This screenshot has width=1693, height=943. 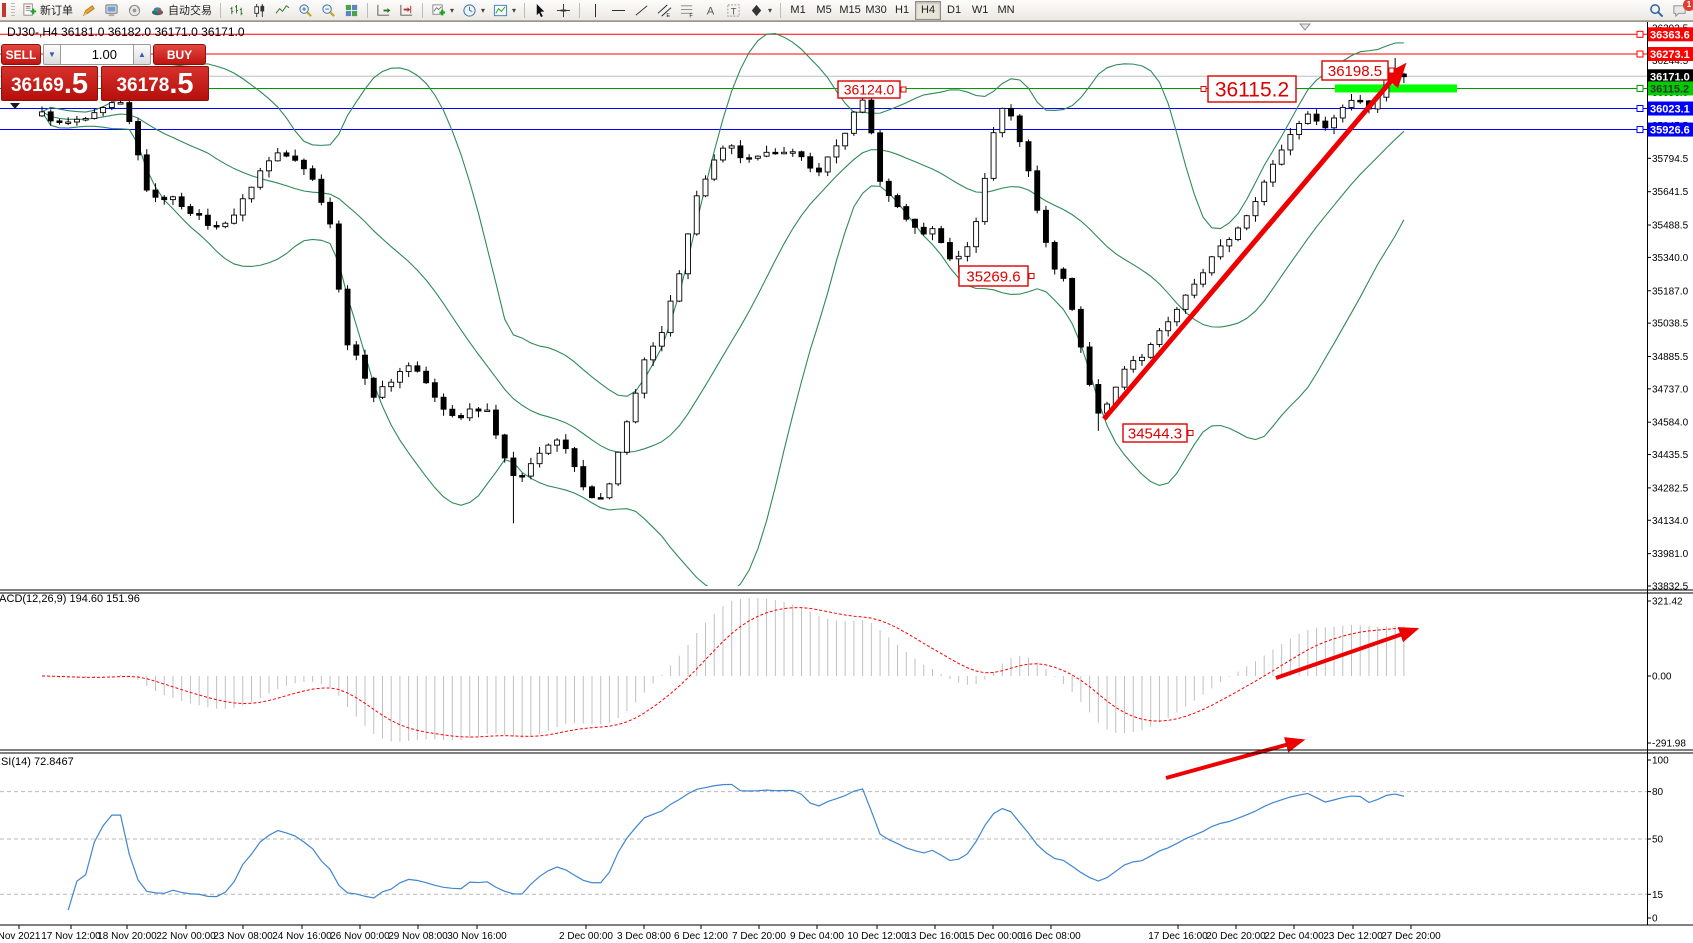 I want to click on zoom-out-button, so click(x=328, y=10).